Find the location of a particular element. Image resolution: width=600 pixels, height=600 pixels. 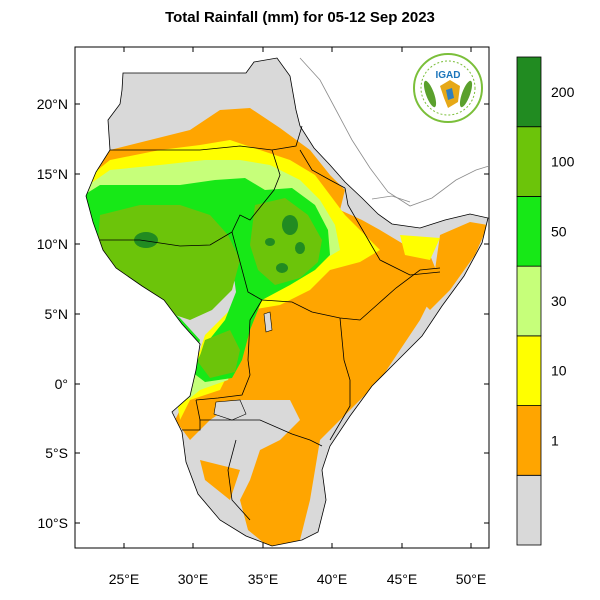

rain-200-plus is located at coordinates (219, 244).